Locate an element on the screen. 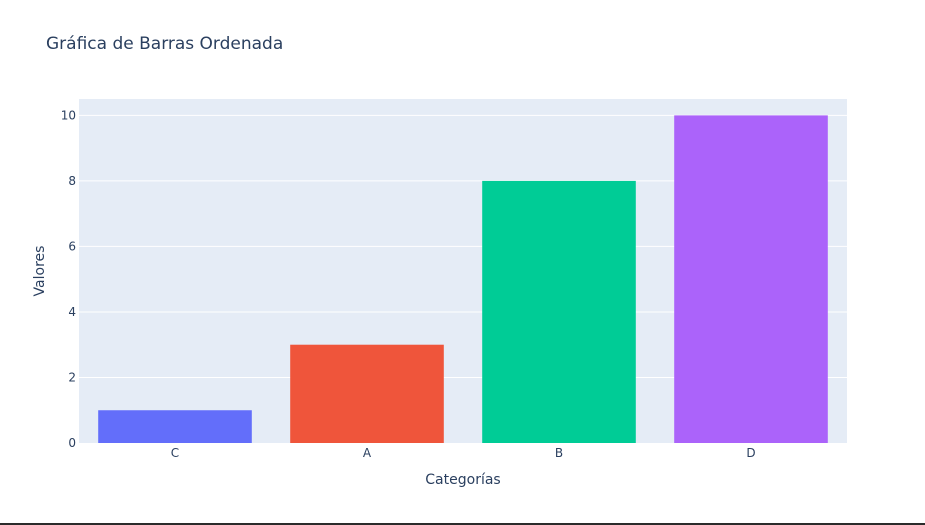  x-tick-label: C is located at coordinates (175, 453).